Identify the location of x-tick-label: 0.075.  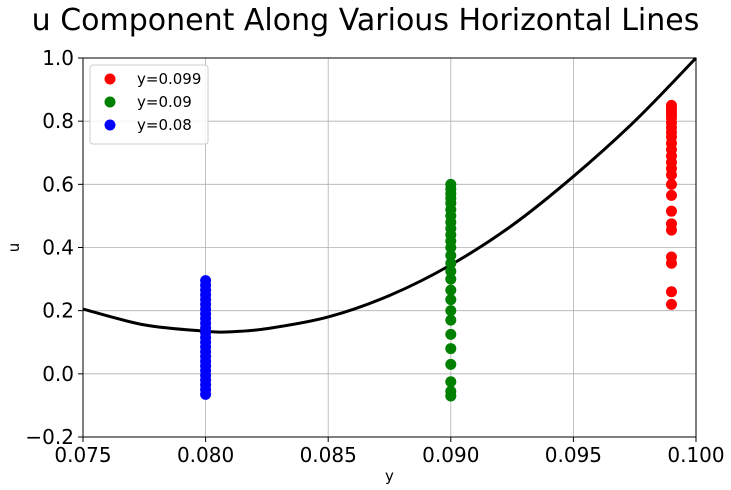
(82, 455).